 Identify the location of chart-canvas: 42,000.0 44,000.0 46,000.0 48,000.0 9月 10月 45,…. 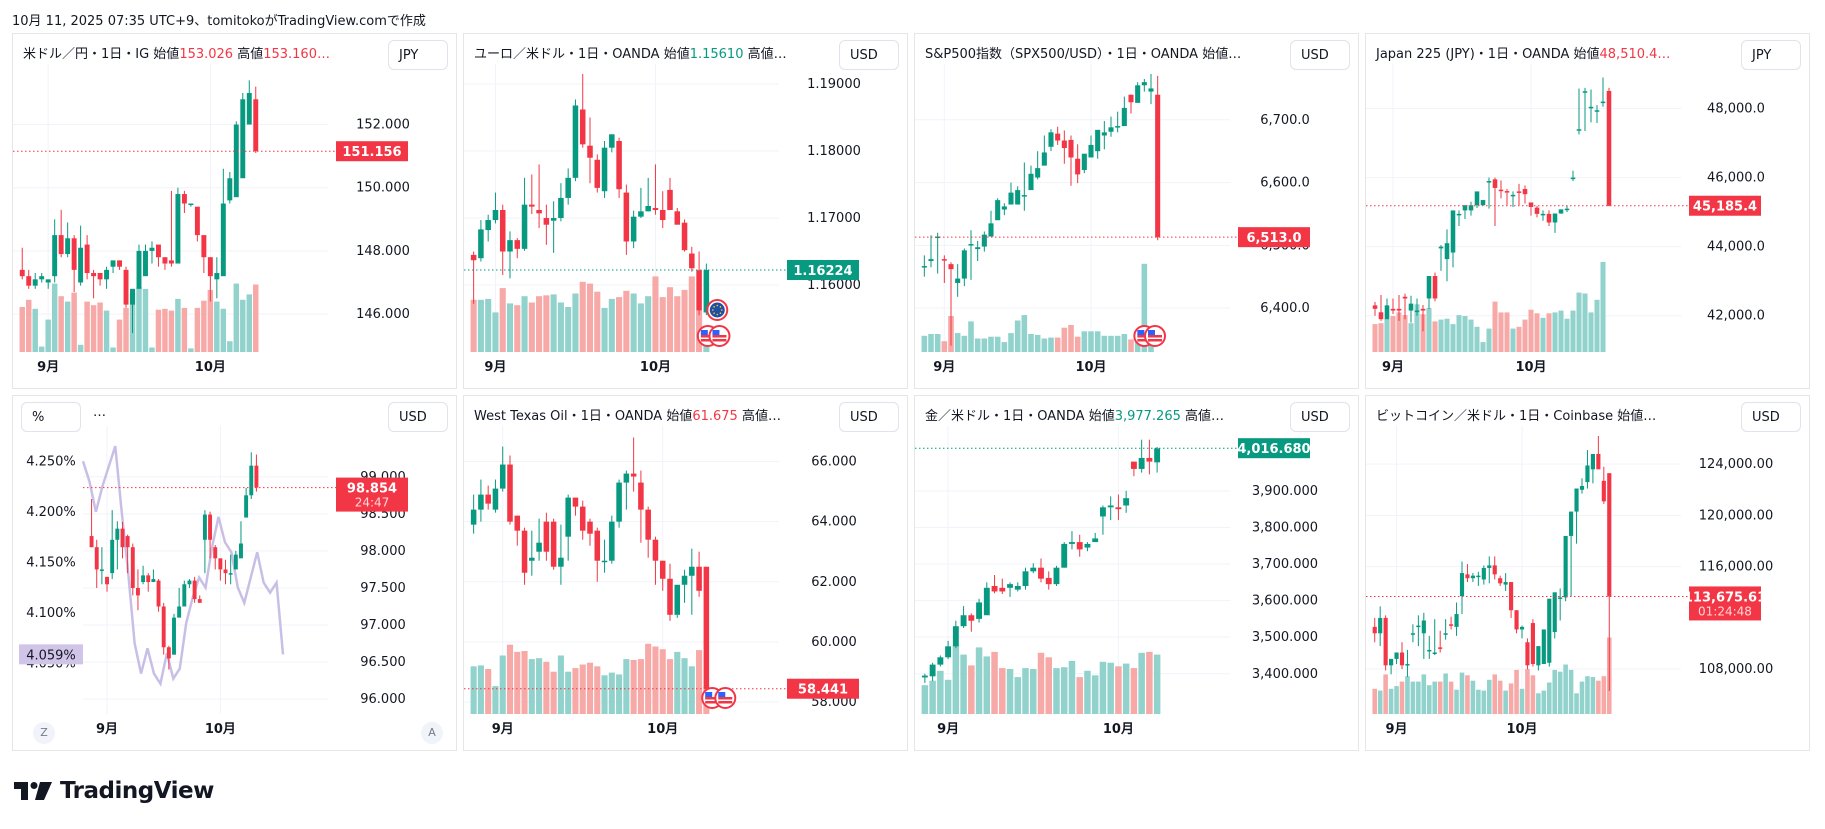
(1588, 212).